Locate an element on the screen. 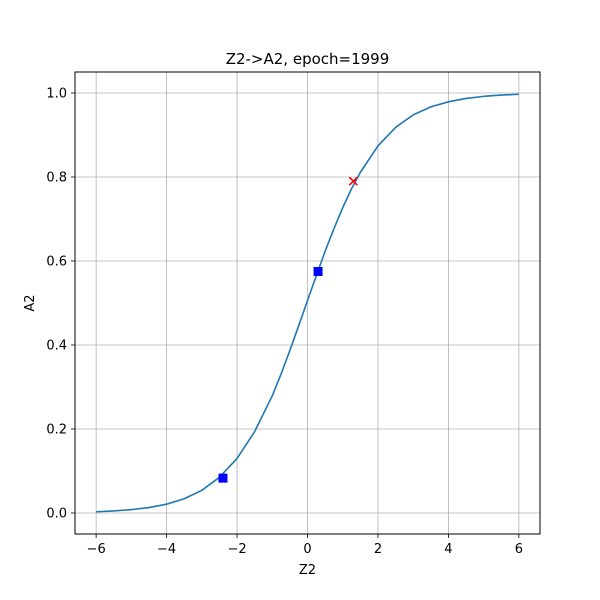  y-tick-label: 0.2 is located at coordinates (56, 430).